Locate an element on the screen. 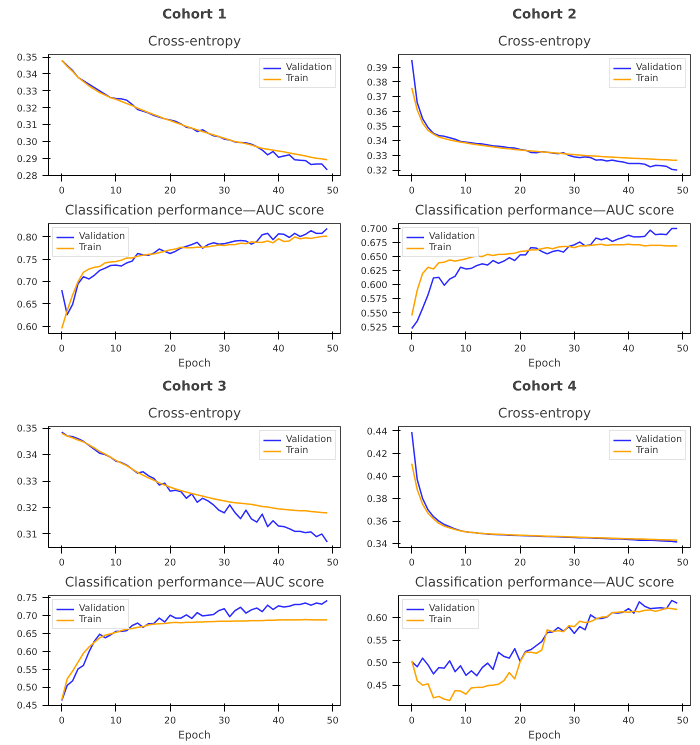  y-tick-label: 0.70 is located at coordinates (27, 616).